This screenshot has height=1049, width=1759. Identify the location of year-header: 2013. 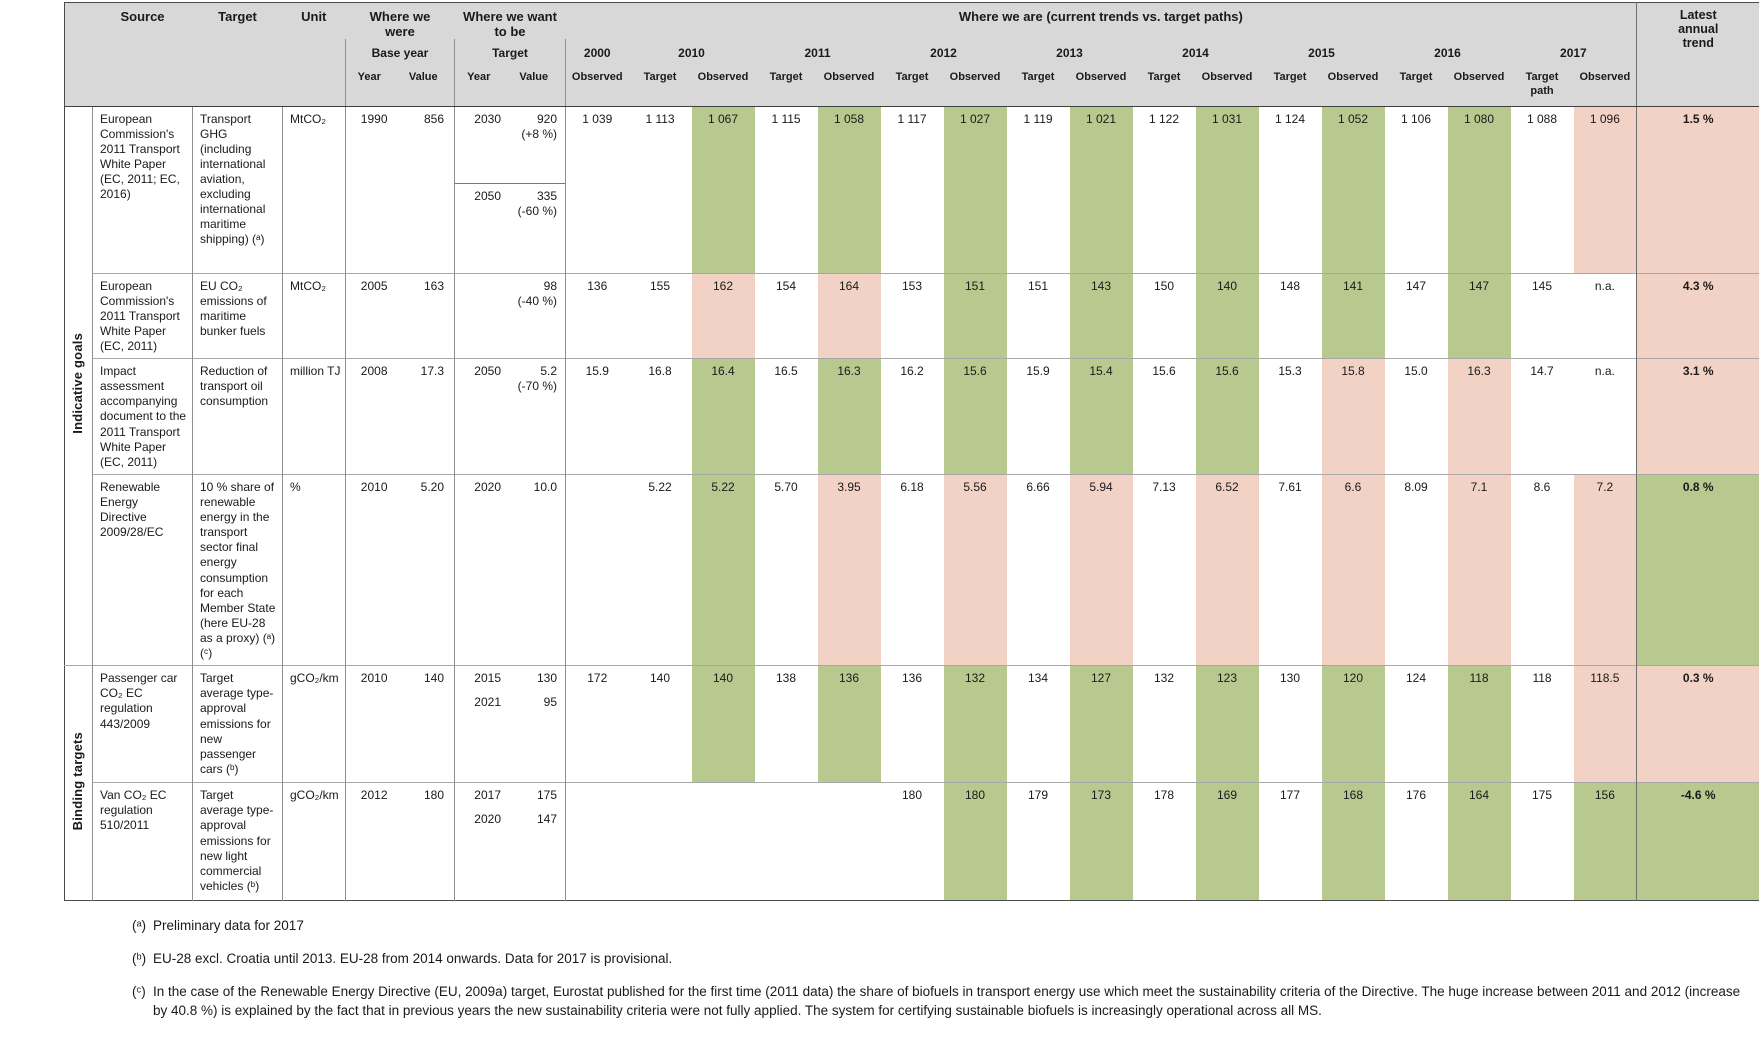
(1069, 53).